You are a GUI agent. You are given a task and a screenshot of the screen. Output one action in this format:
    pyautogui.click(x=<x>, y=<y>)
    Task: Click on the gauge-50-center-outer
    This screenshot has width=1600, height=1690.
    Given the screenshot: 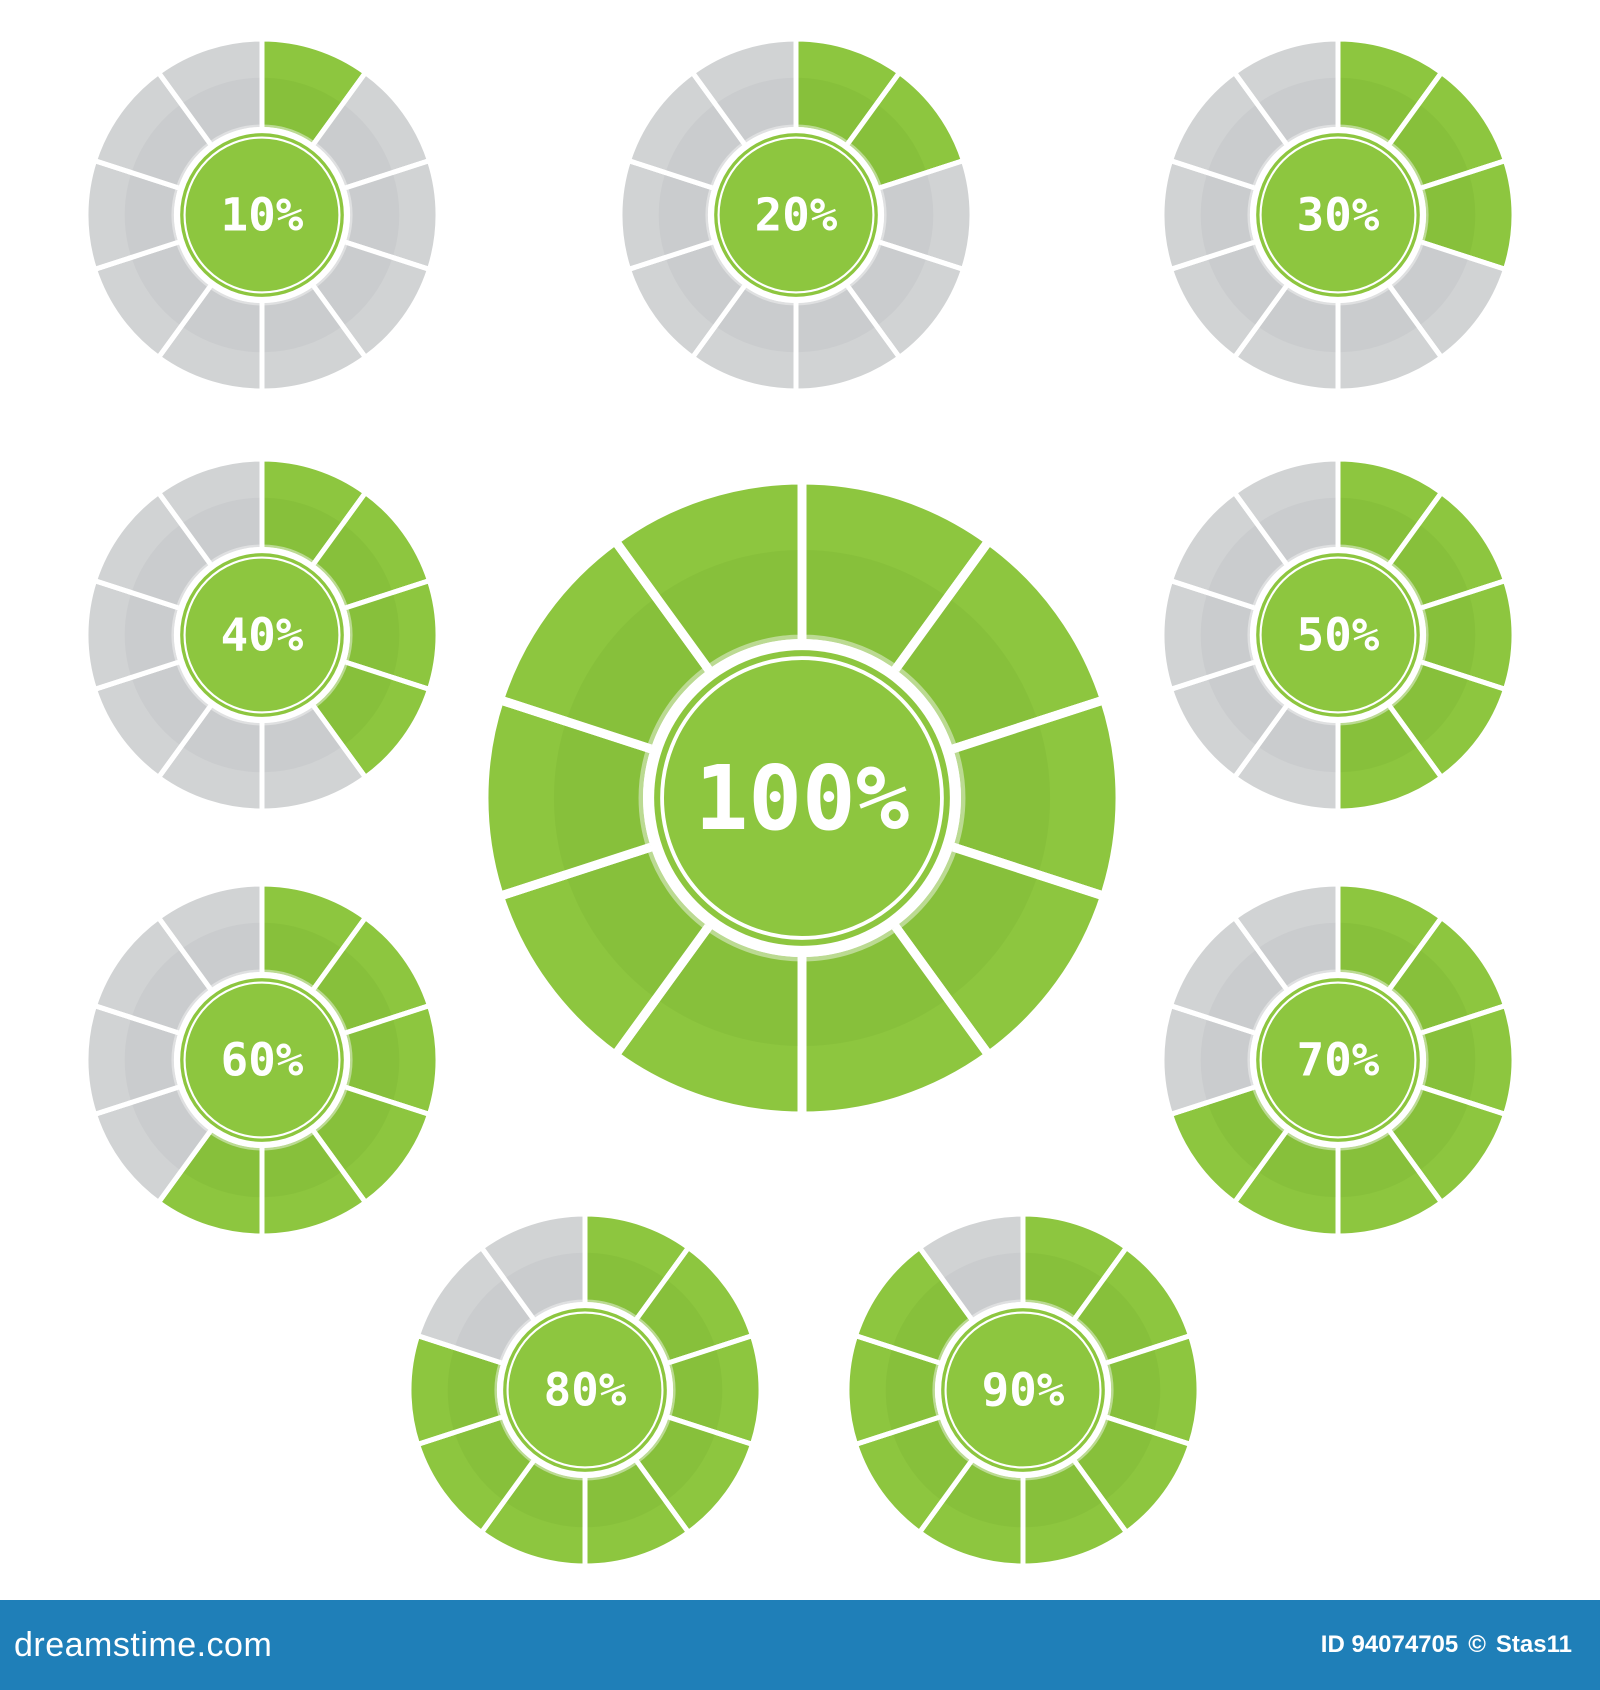 What is the action you would take?
    pyautogui.click(x=1338, y=635)
    